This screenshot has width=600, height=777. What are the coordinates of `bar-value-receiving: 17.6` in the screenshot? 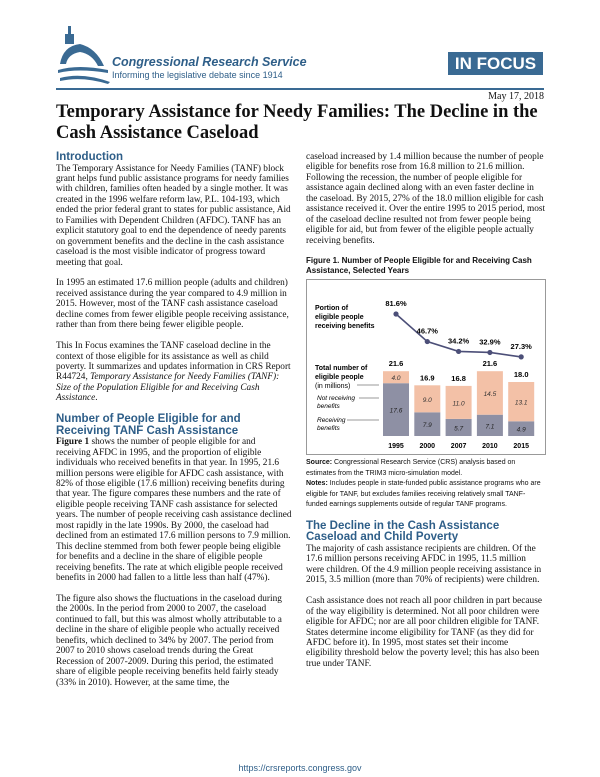 It's located at (396, 411).